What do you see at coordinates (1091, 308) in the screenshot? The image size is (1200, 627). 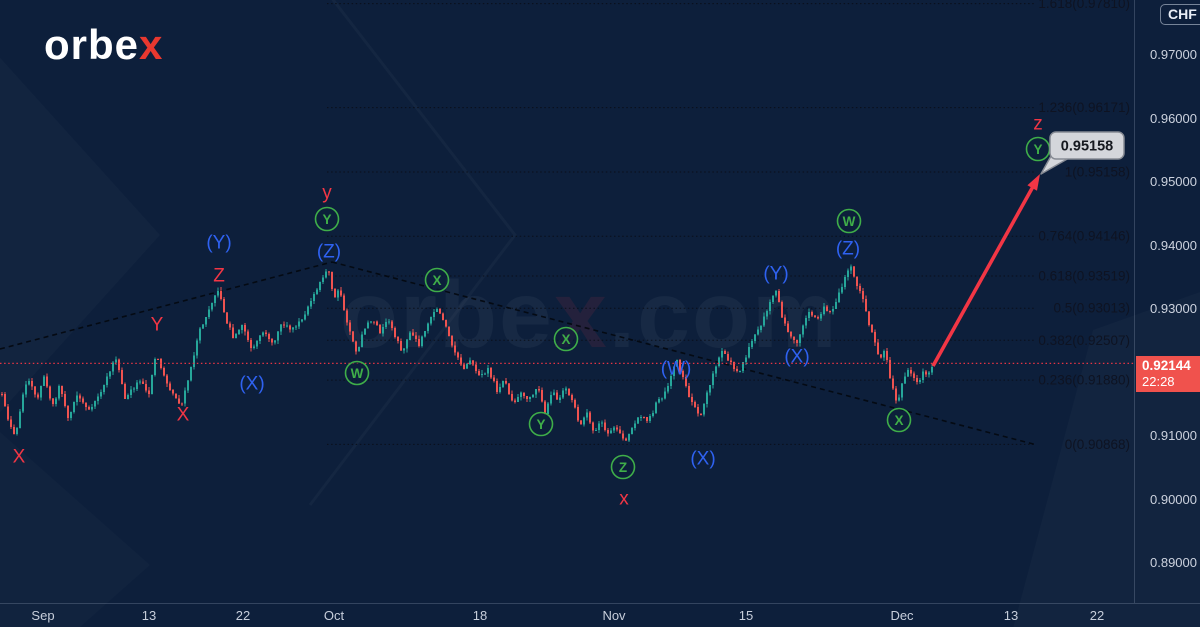 I see `svg-text: 0.5(0.93013)` at bounding box center [1091, 308].